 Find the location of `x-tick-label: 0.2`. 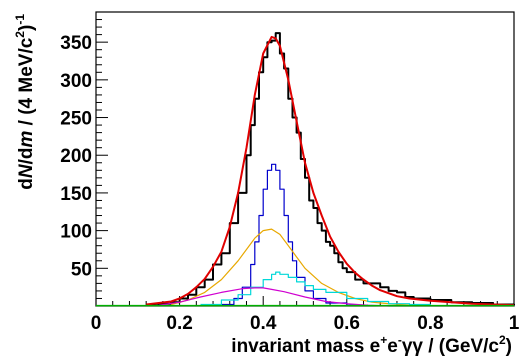

x-tick-label: 0.2 is located at coordinates (179, 323).